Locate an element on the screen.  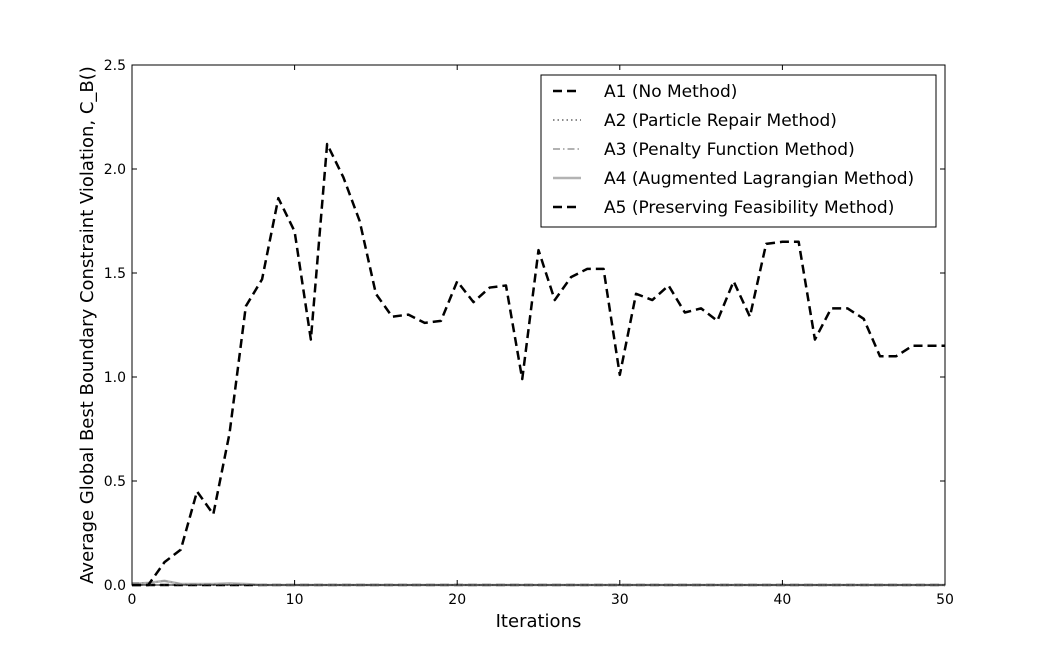
y-tick-label: 1.5 is located at coordinates (115, 274).